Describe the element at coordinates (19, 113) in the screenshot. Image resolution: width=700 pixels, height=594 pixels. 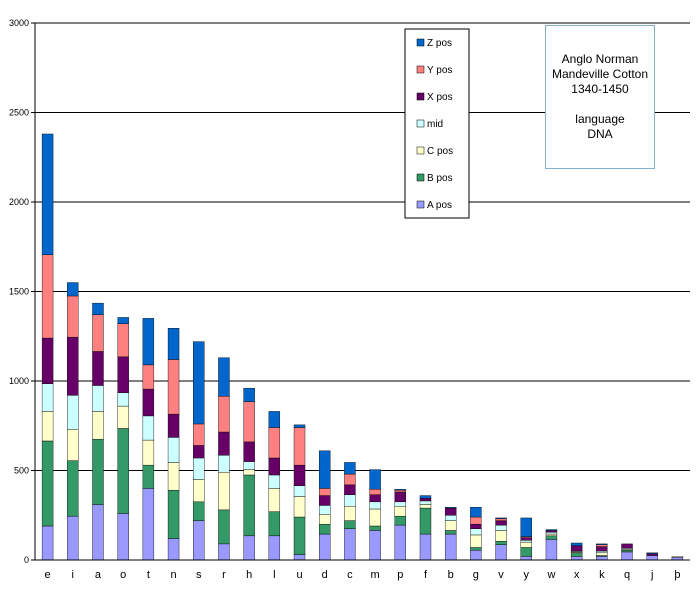
I see `y-tick-label: 2500` at that location.